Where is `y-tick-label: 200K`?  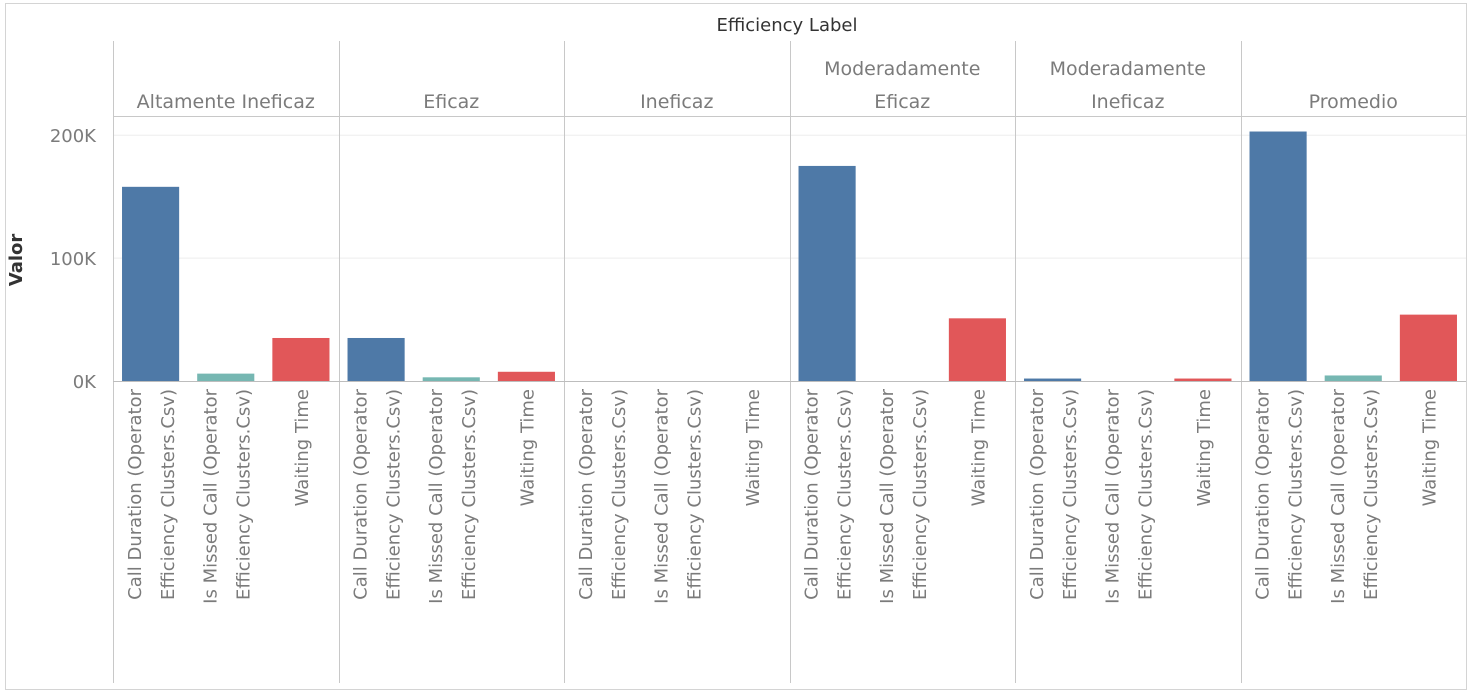
y-tick-label: 200K is located at coordinates (73, 136).